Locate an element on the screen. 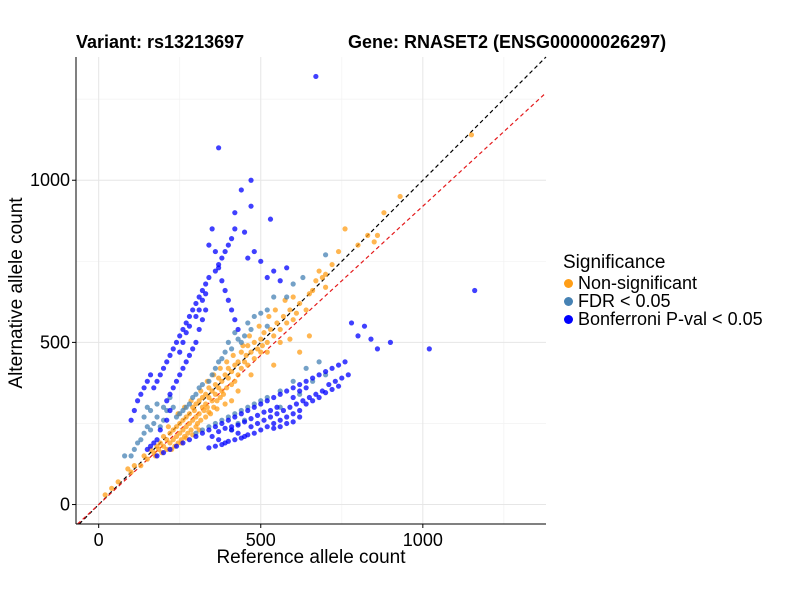  x-axis-label: Reference allele count is located at coordinates (311, 557).